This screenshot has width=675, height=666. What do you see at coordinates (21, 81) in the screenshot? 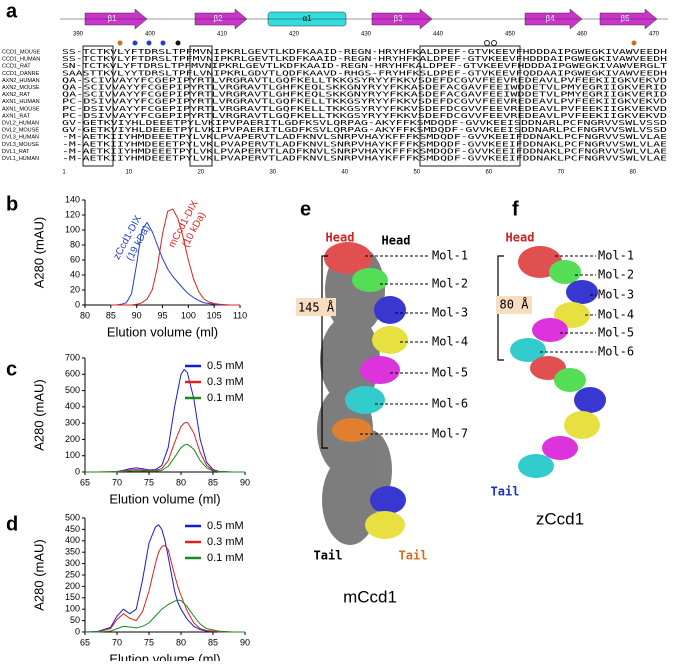
I see `seq-name: AXN2_HUMAN` at bounding box center [21, 81].